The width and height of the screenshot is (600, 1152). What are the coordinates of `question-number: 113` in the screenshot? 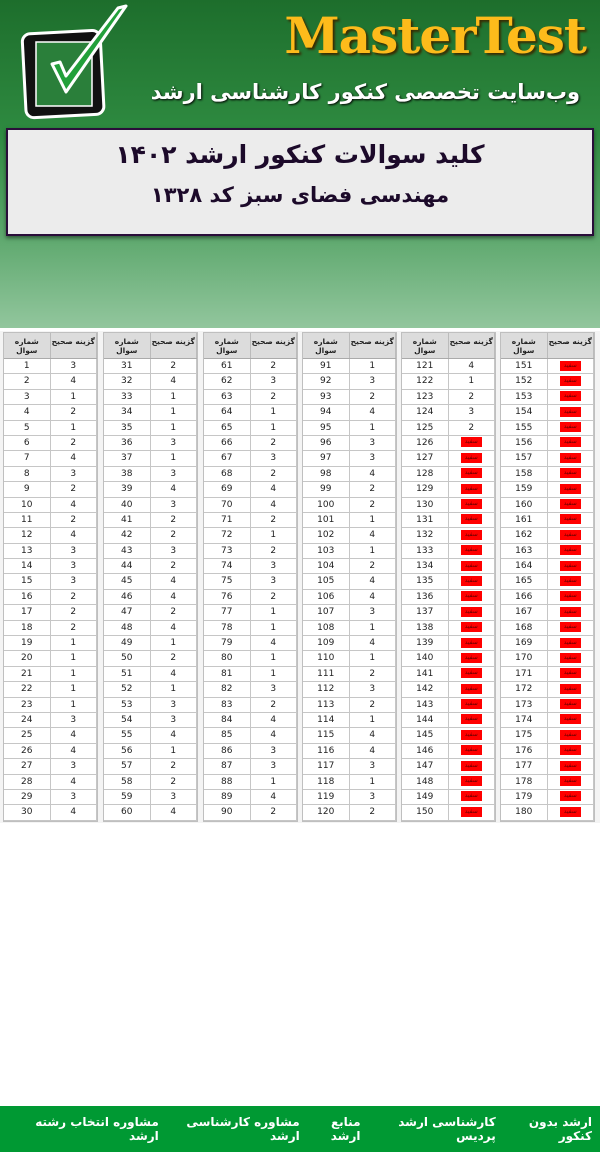 It's located at (326, 704).